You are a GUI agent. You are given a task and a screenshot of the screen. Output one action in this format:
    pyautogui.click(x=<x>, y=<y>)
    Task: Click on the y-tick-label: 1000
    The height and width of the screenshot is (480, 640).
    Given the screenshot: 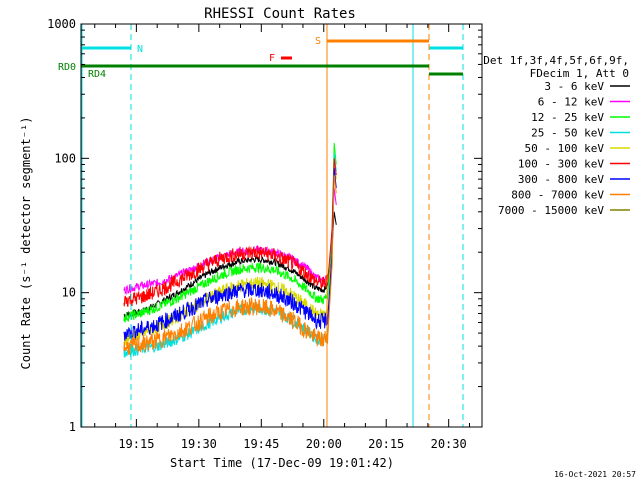 What is the action you would take?
    pyautogui.click(x=61, y=24)
    